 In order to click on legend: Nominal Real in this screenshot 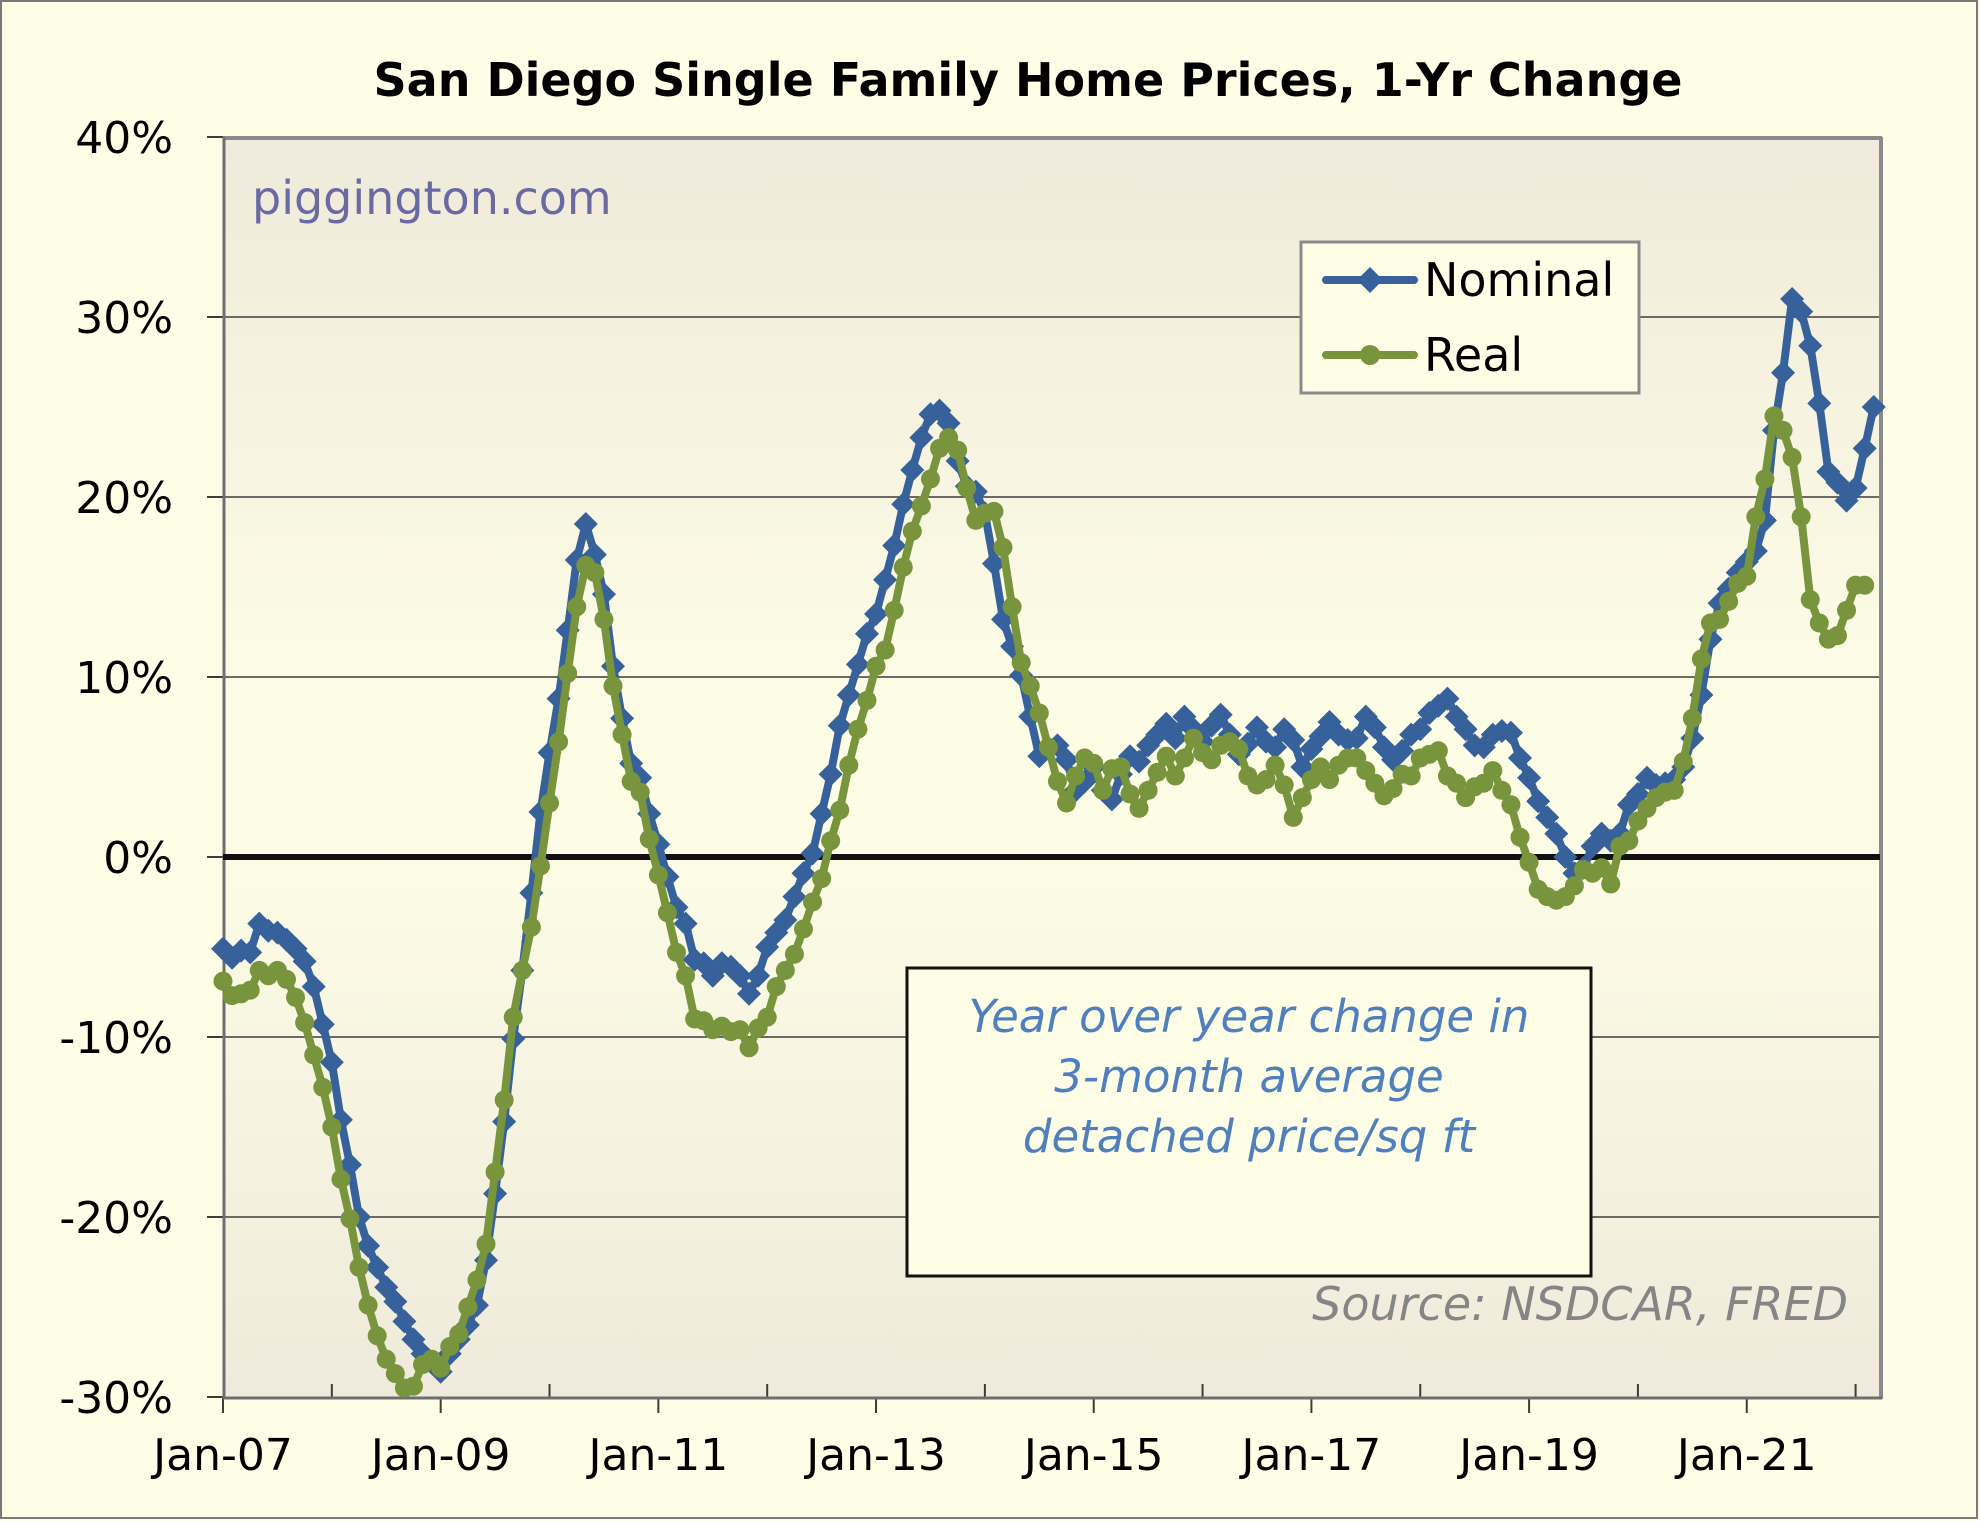, I will do `click(1470, 317)`.